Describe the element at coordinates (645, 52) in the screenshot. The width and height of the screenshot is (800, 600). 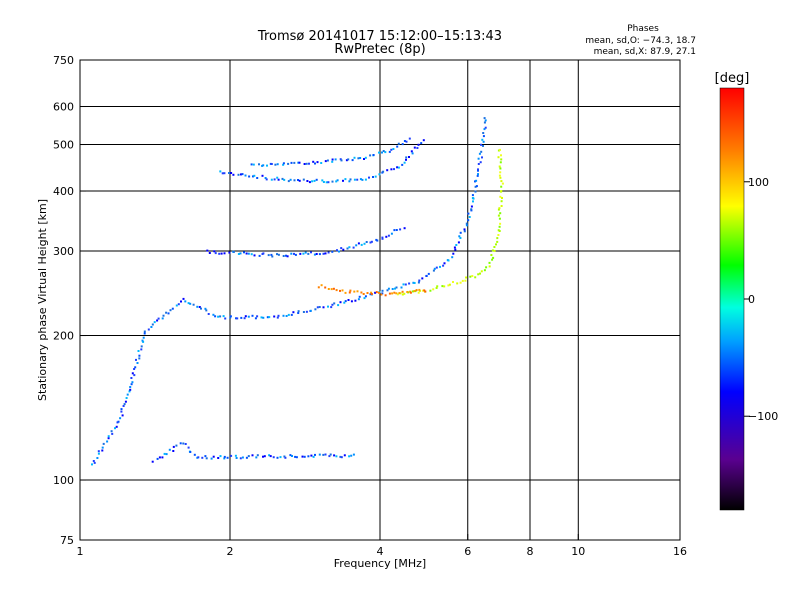
I see `phase-stats-x: mean, sd,X: 87.9, 27.1` at that location.